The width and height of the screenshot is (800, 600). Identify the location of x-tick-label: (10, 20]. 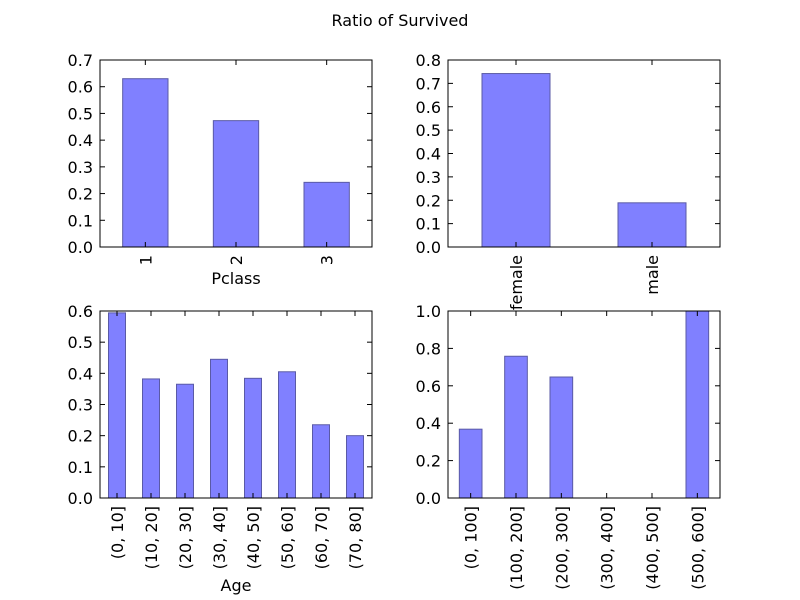
(151, 537).